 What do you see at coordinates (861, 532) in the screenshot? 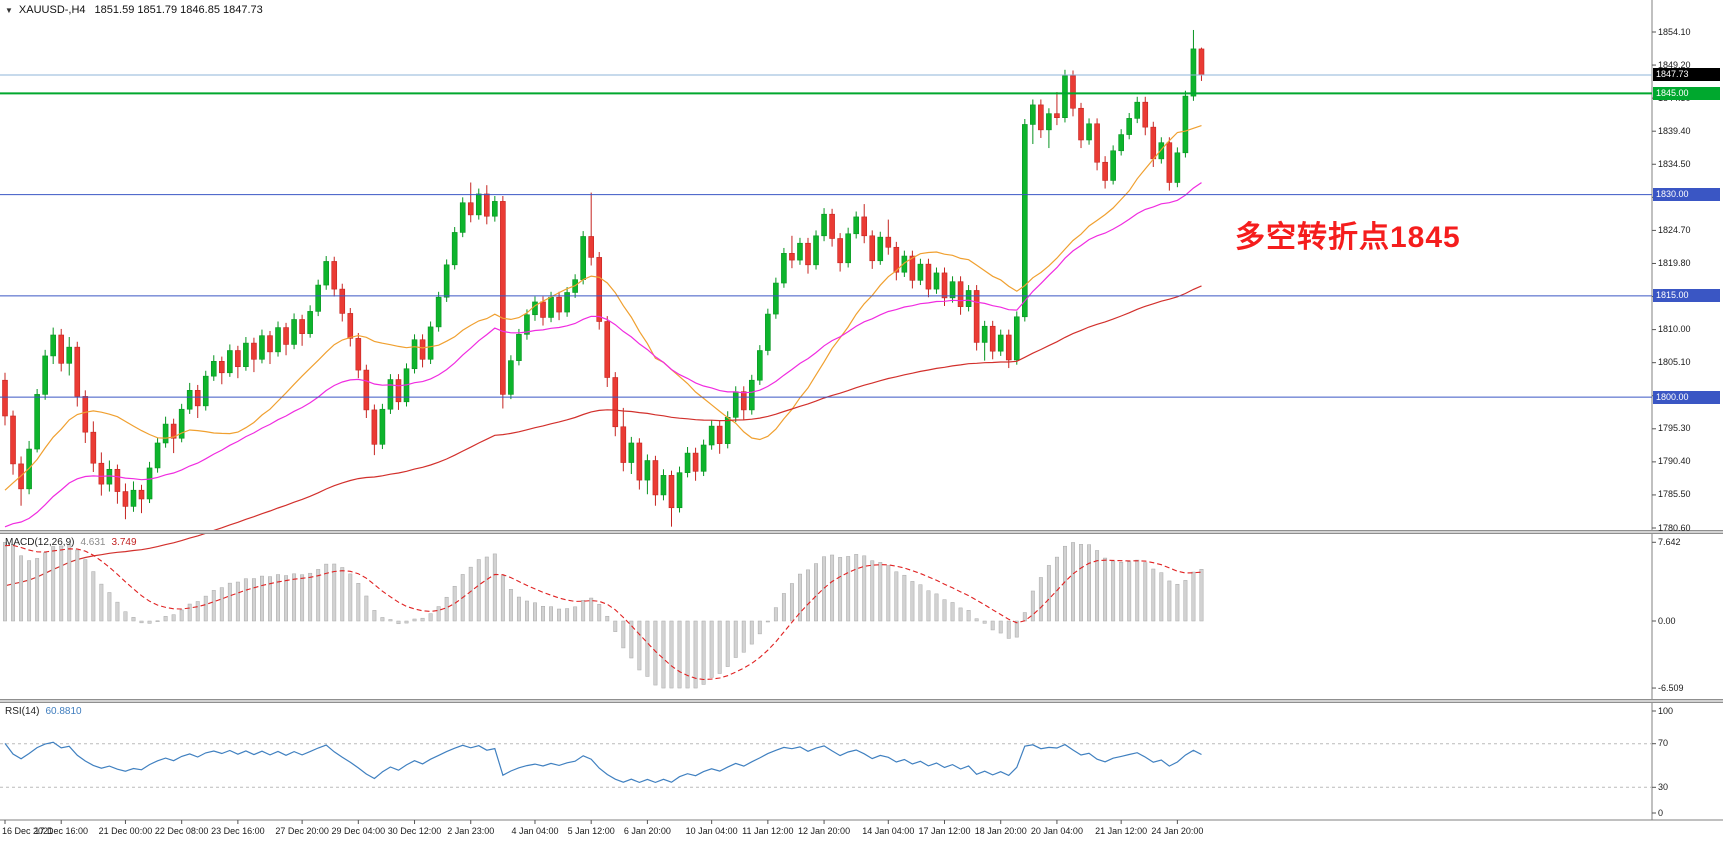
I see `panel-splitter-macd` at bounding box center [861, 532].